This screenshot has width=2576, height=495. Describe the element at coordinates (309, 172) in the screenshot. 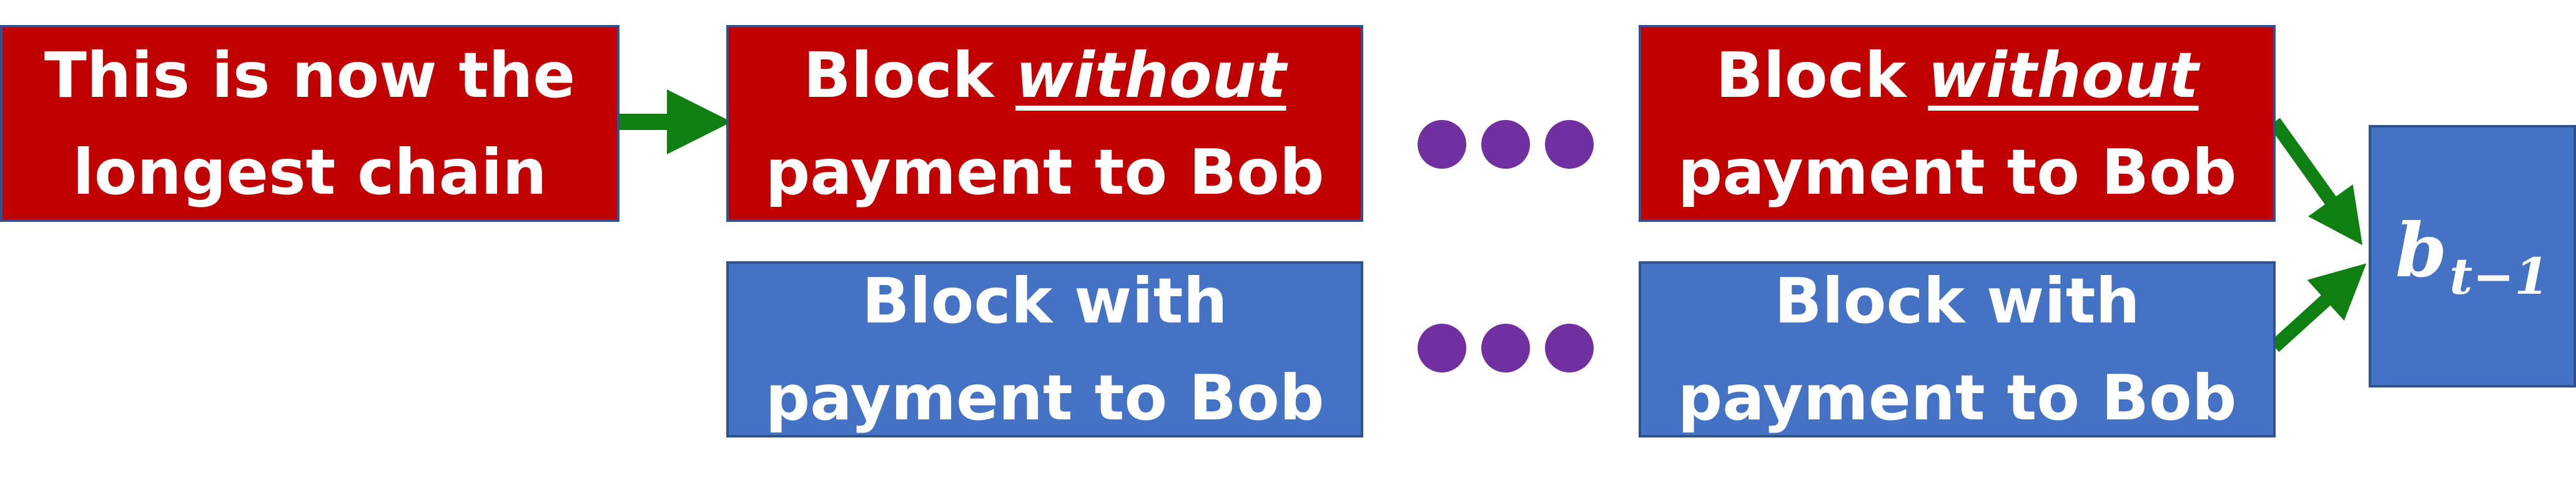

I see `longest-chain-line2: longest chain` at that location.